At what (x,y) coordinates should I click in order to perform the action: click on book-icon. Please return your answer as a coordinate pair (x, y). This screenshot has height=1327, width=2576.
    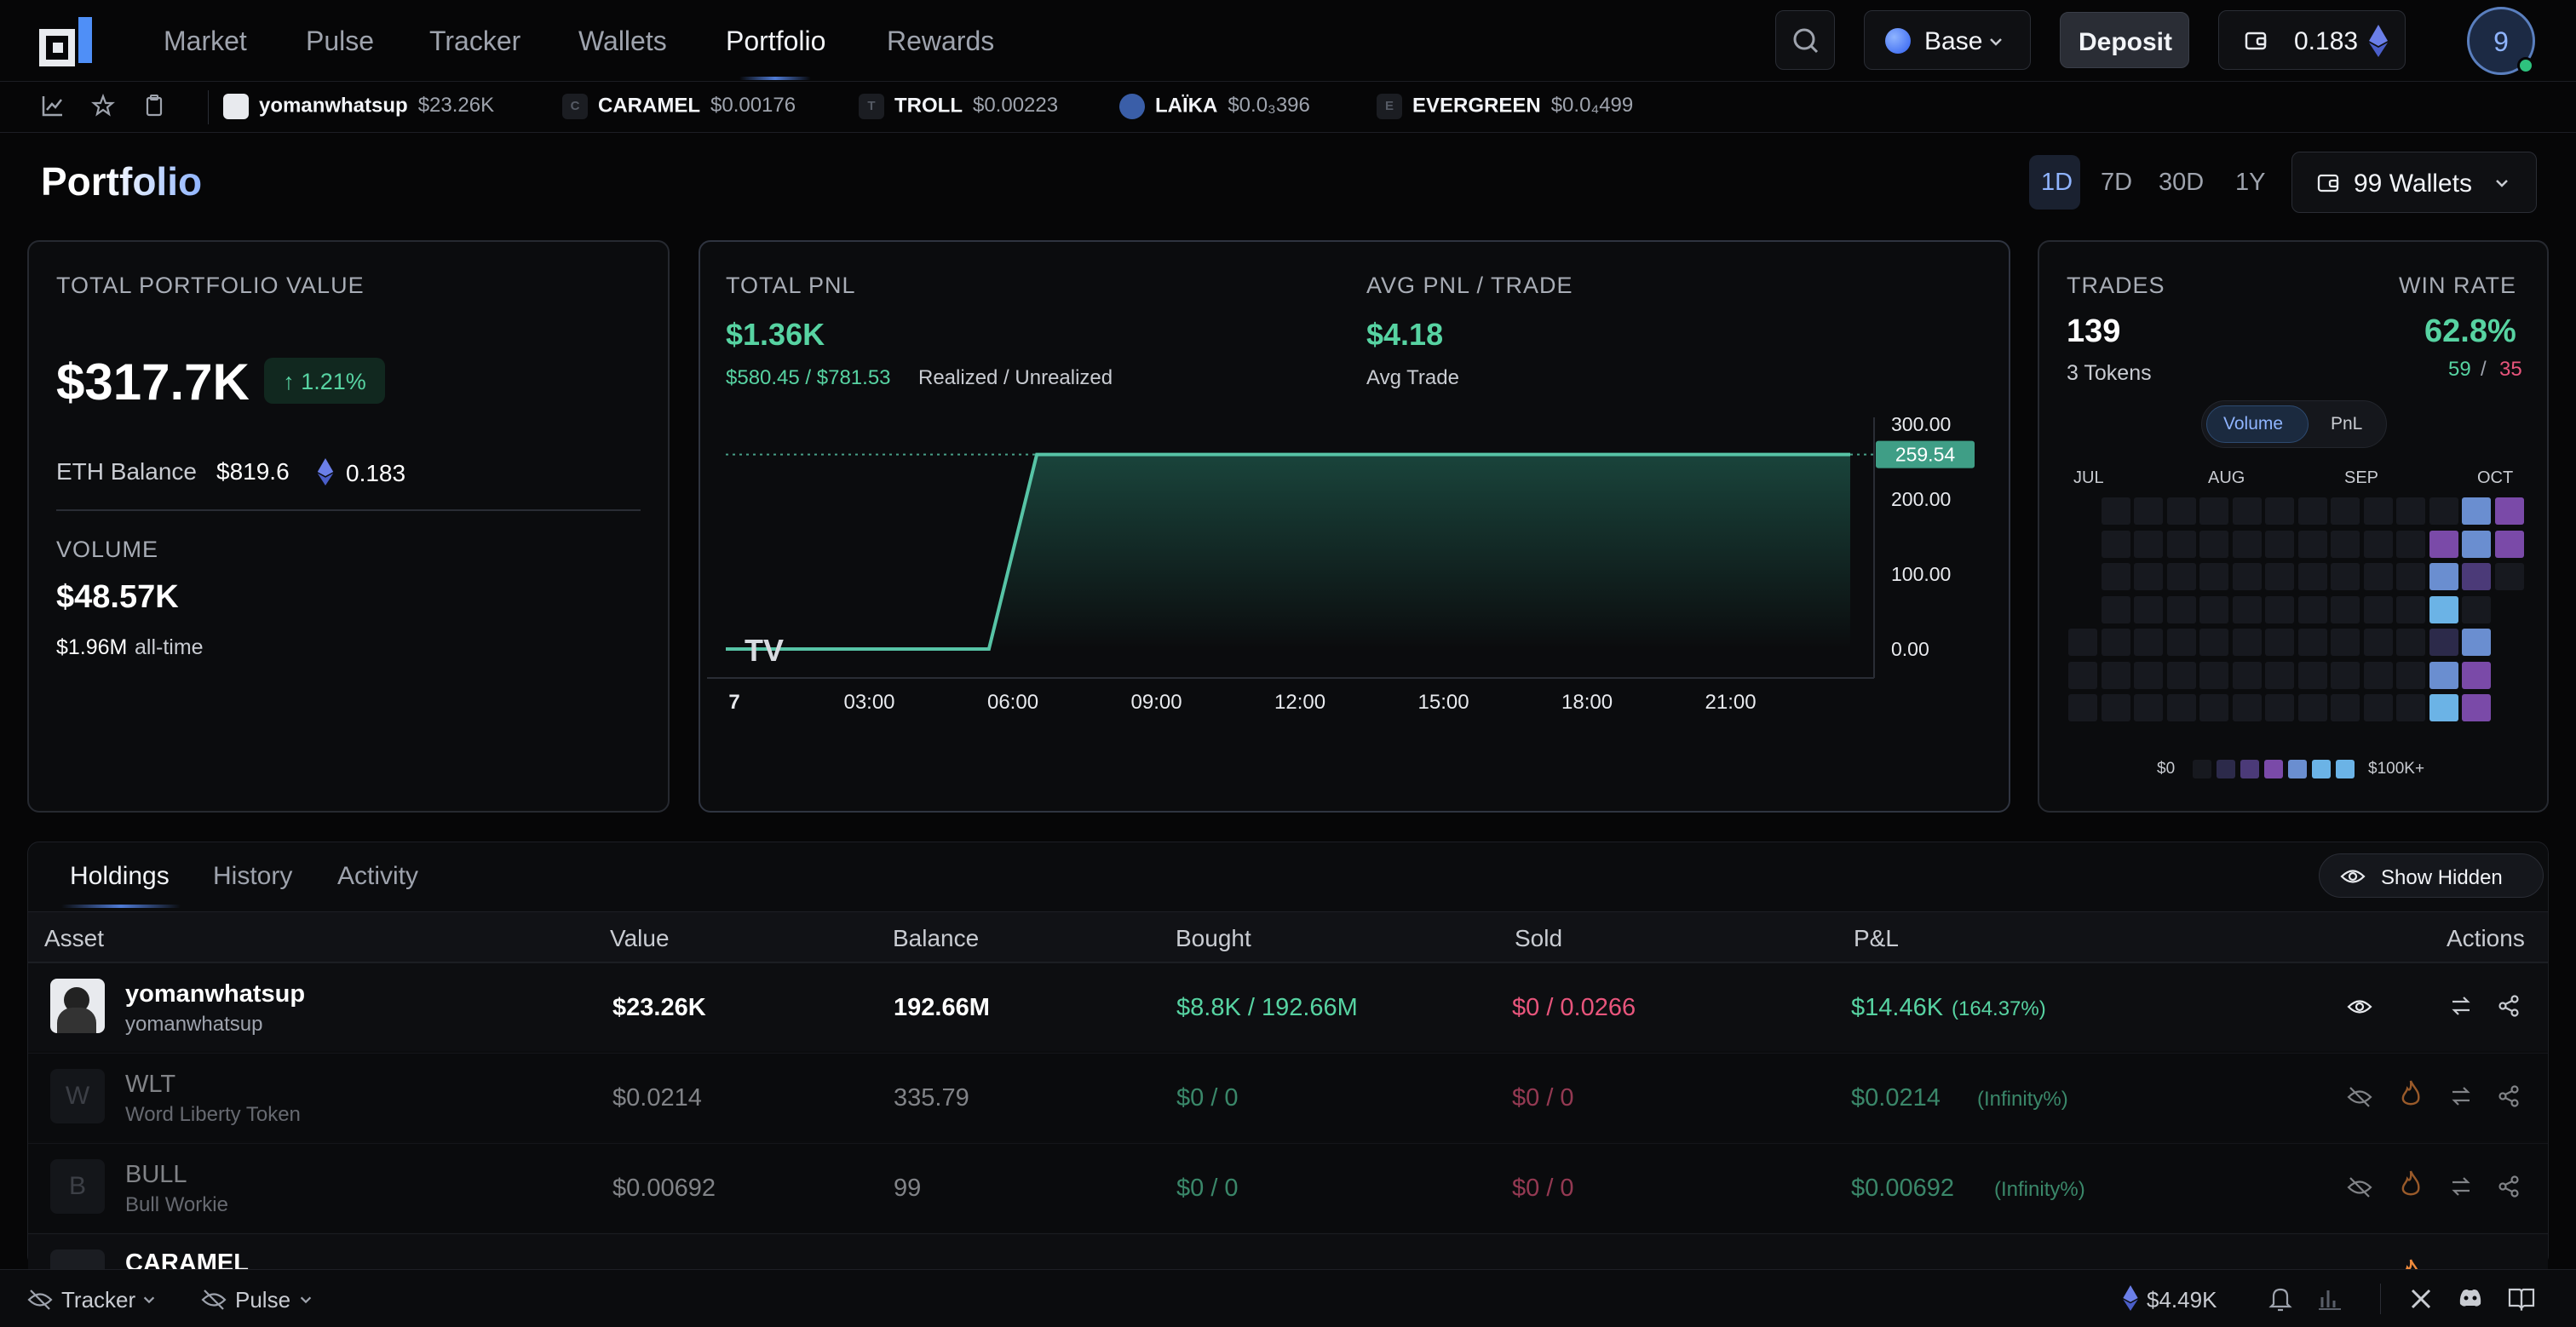
    Looking at the image, I should click on (2521, 1298).